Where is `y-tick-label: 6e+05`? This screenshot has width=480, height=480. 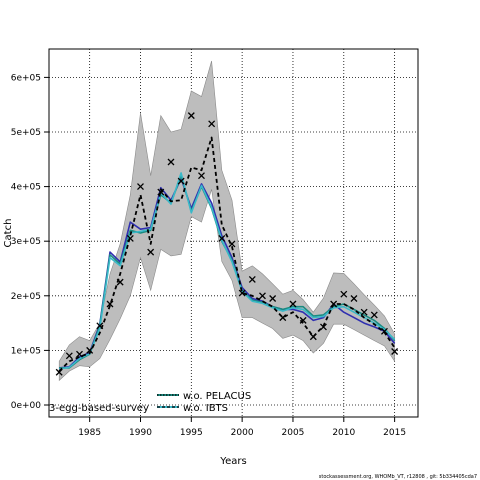 y-tick-label: 6e+05 is located at coordinates (26, 78).